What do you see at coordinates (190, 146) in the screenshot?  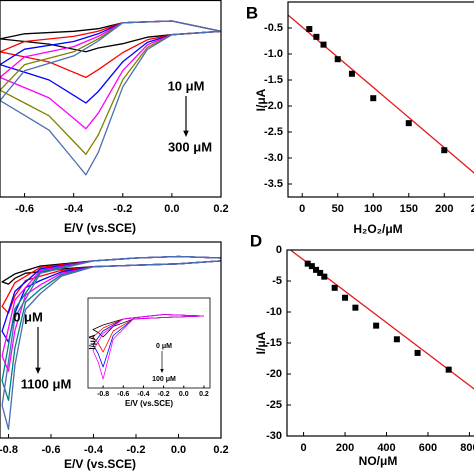 I see `annotation: 300 μM` at bounding box center [190, 146].